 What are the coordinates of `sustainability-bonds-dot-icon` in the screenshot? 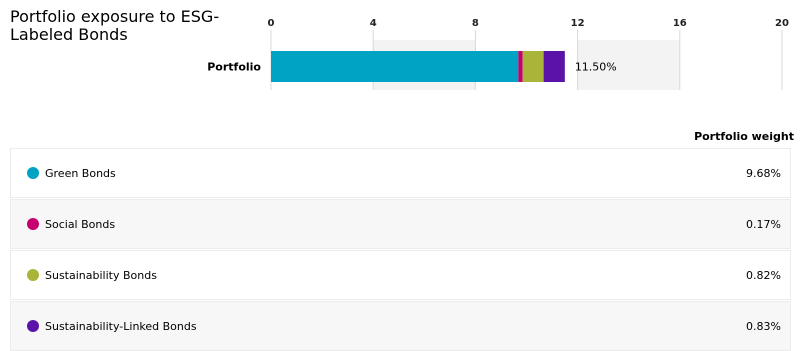 It's located at (33, 275).